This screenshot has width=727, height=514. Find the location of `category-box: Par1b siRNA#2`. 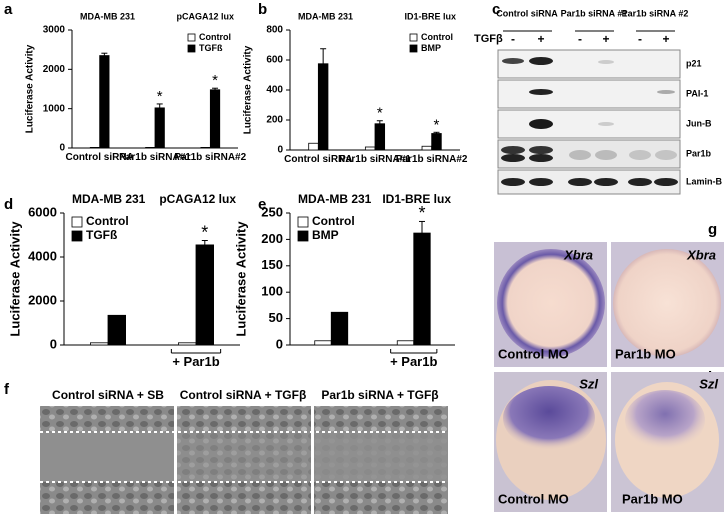

category-box: Par1b siRNA#2 is located at coordinates (431, 159).